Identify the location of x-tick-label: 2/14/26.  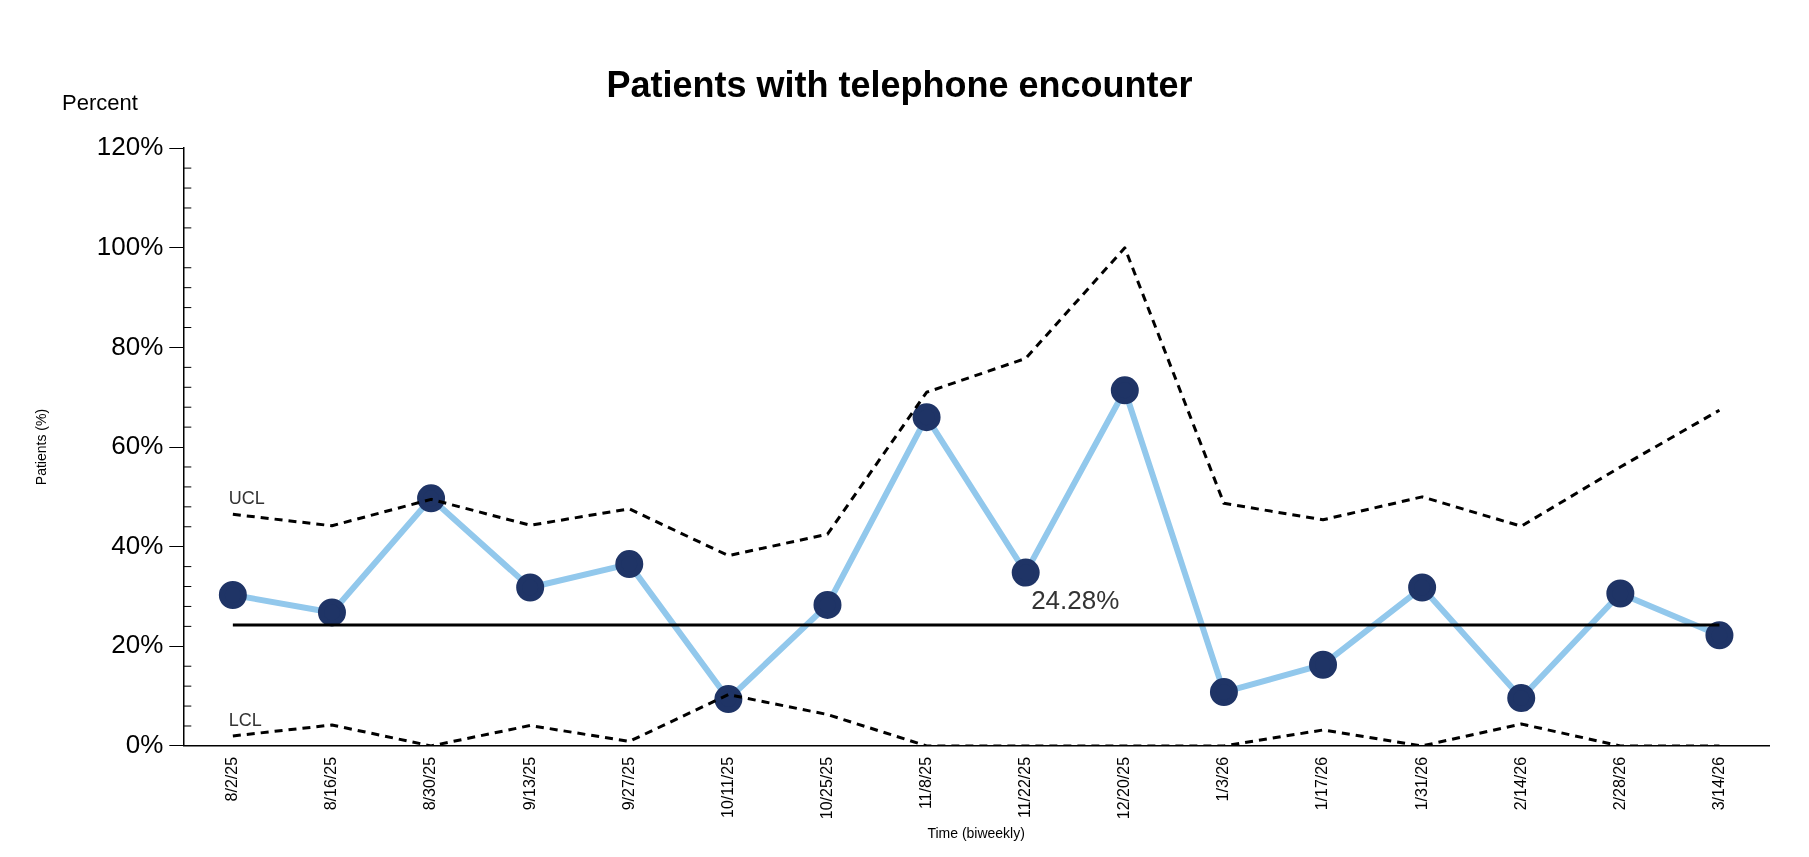
(1520, 783).